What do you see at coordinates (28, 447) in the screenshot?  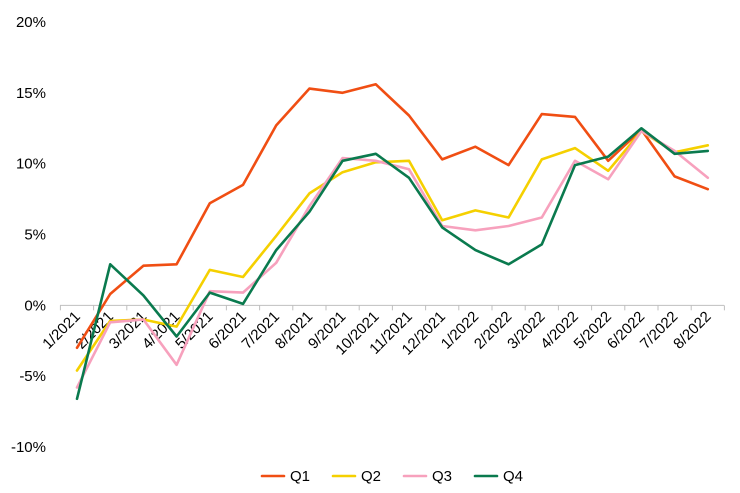 I see `y-tick-label: -10%` at bounding box center [28, 447].